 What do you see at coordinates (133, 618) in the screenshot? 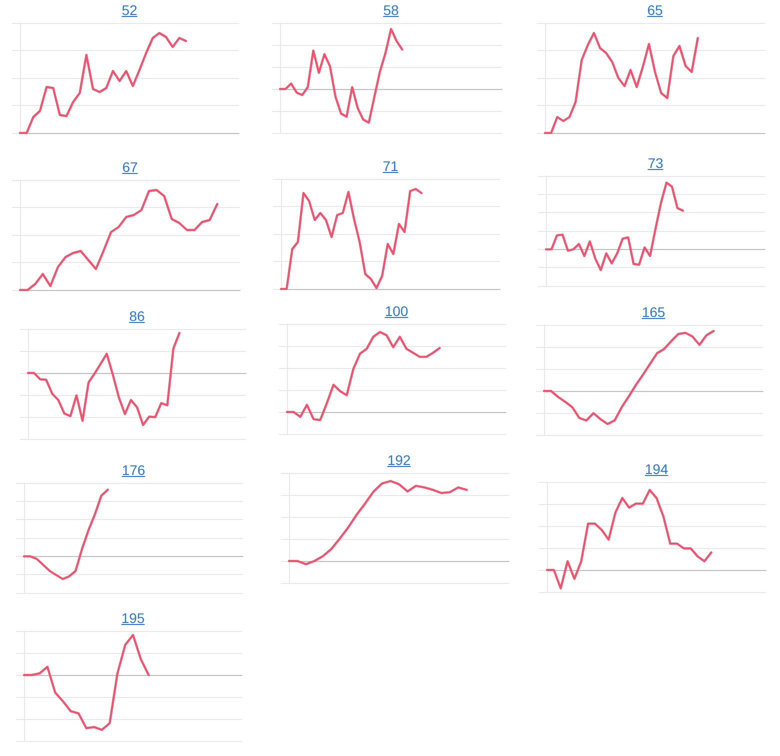
I see `chart-title: 195` at bounding box center [133, 618].